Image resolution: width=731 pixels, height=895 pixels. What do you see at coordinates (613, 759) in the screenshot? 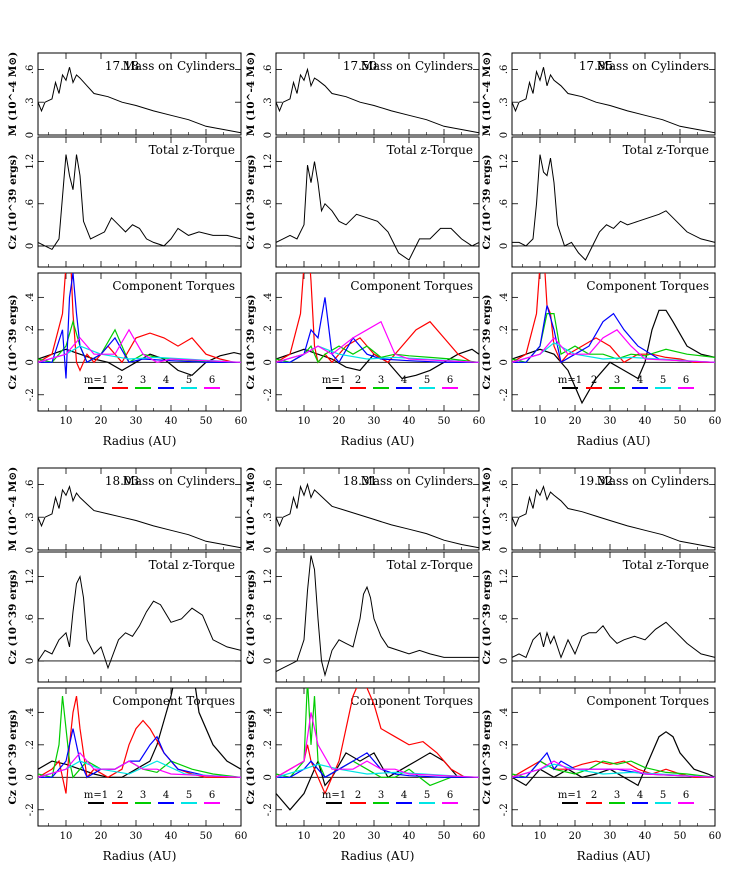
I see `series-line-m1` at bounding box center [613, 759].